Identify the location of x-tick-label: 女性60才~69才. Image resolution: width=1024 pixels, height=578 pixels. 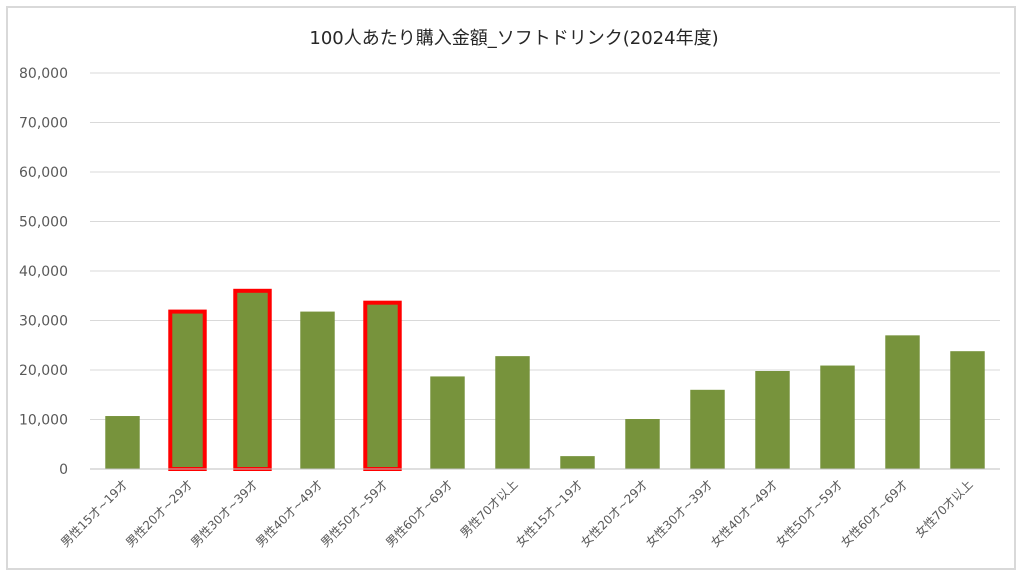
(873, 513).